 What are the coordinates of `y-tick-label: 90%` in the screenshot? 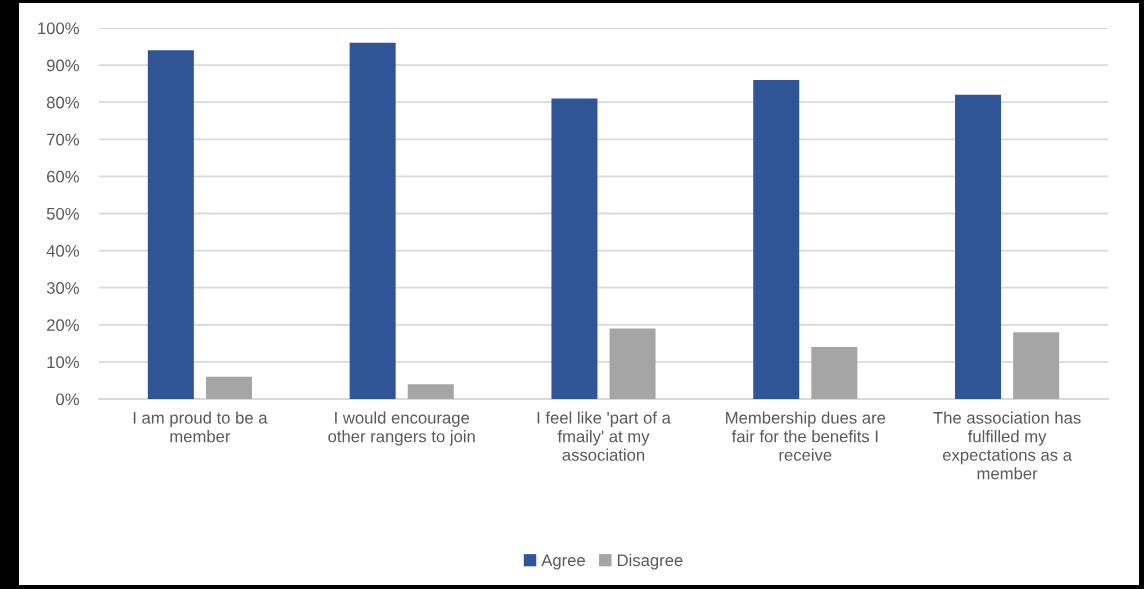 It's located at (62, 65).